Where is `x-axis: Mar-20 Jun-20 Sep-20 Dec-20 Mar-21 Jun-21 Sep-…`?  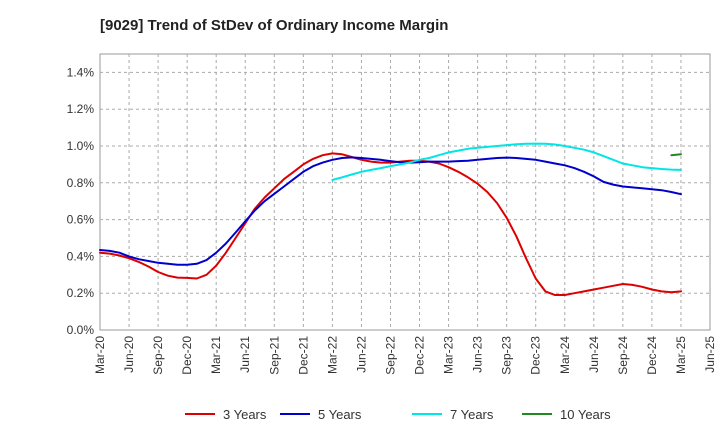
x-axis: Mar-20 Jun-20 Sep-20 Dec-20 Mar-21 Jun-21 Sep-… is located at coordinates (405, 355).